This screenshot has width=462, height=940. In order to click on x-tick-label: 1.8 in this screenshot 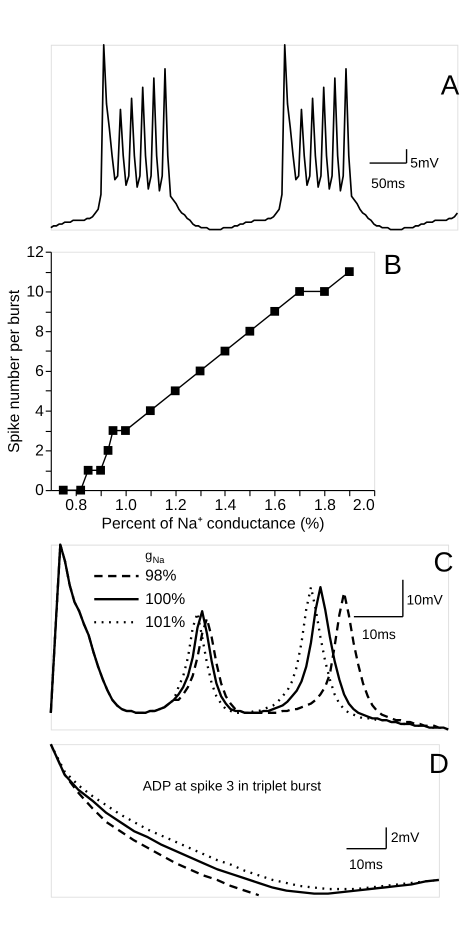, I will do `click(325, 505)`.